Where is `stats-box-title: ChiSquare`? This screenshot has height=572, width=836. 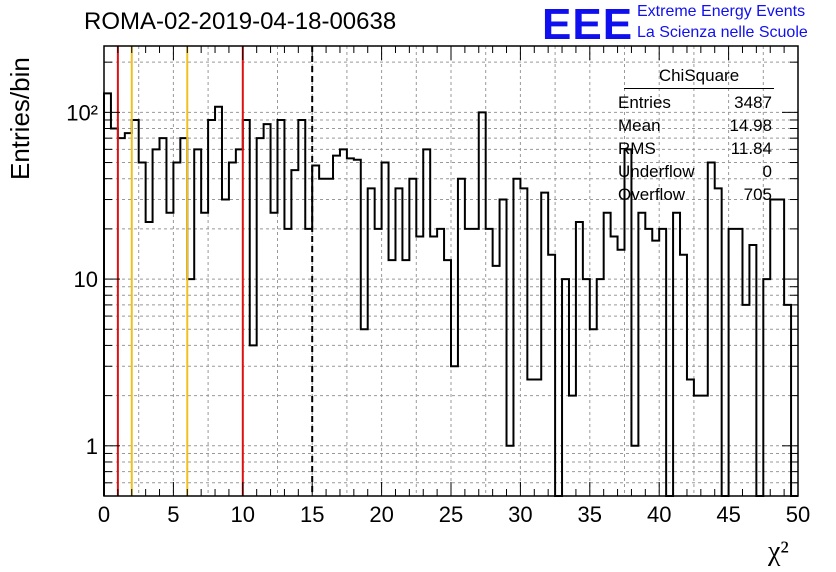
stats-box-title: ChiSquare is located at coordinates (699, 77).